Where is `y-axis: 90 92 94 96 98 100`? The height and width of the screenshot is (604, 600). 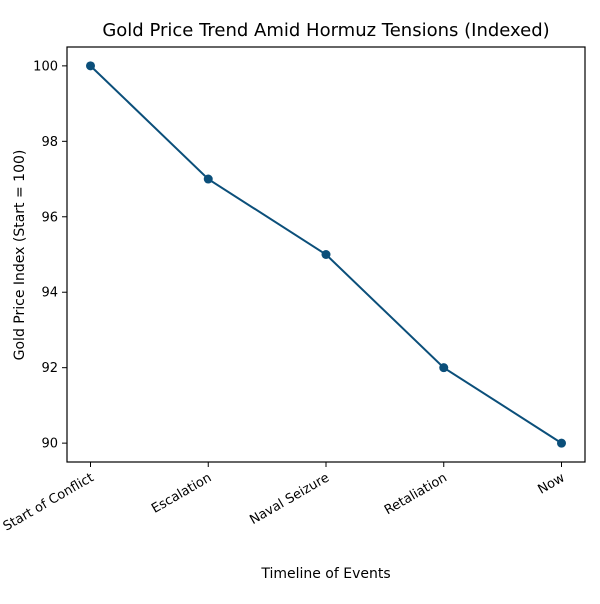 y-axis: 90 92 94 96 98 100 is located at coordinates (50, 255).